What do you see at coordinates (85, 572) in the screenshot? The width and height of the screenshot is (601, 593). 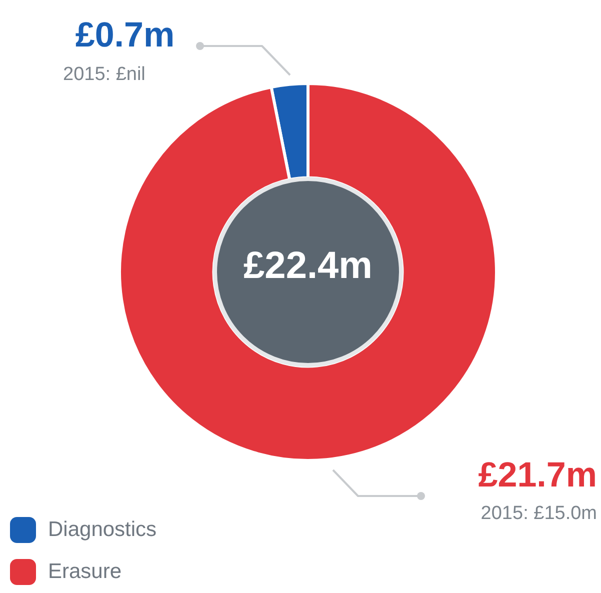 I see `legend-label: Erasure` at bounding box center [85, 572].